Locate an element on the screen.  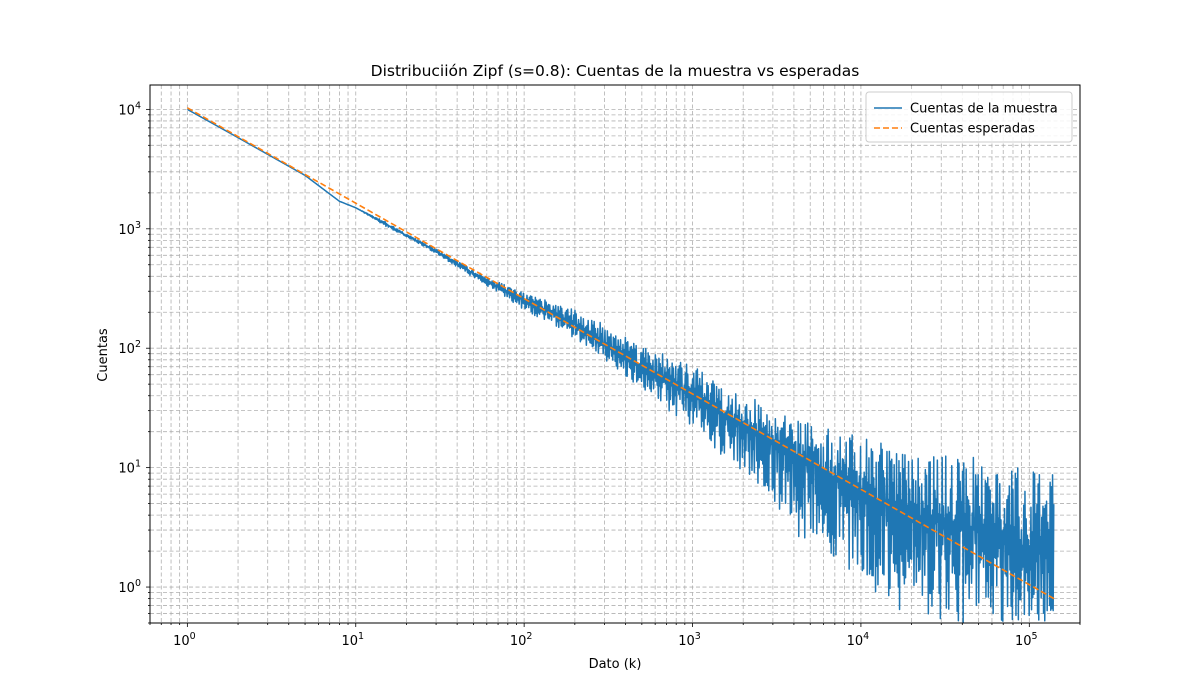
x-axis-label: Dato (k) is located at coordinates (615, 664).